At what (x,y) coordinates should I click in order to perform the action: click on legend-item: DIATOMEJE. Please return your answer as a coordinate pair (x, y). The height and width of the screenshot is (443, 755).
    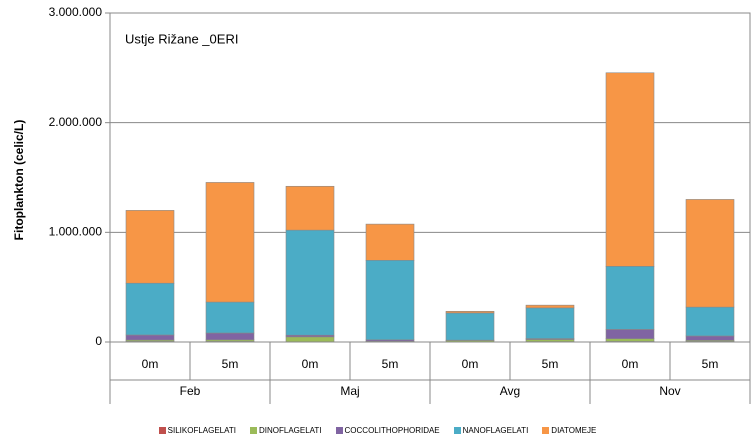
    Looking at the image, I should click on (569, 430).